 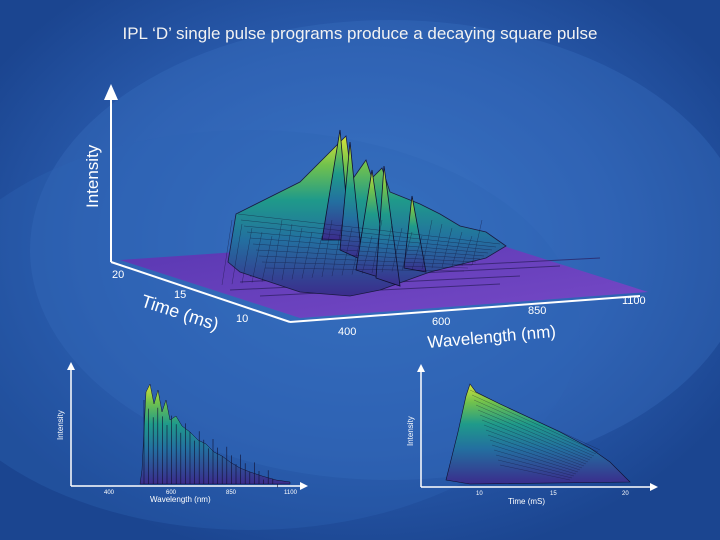 I want to click on time-x-axis-arrow, so click(x=654, y=487).